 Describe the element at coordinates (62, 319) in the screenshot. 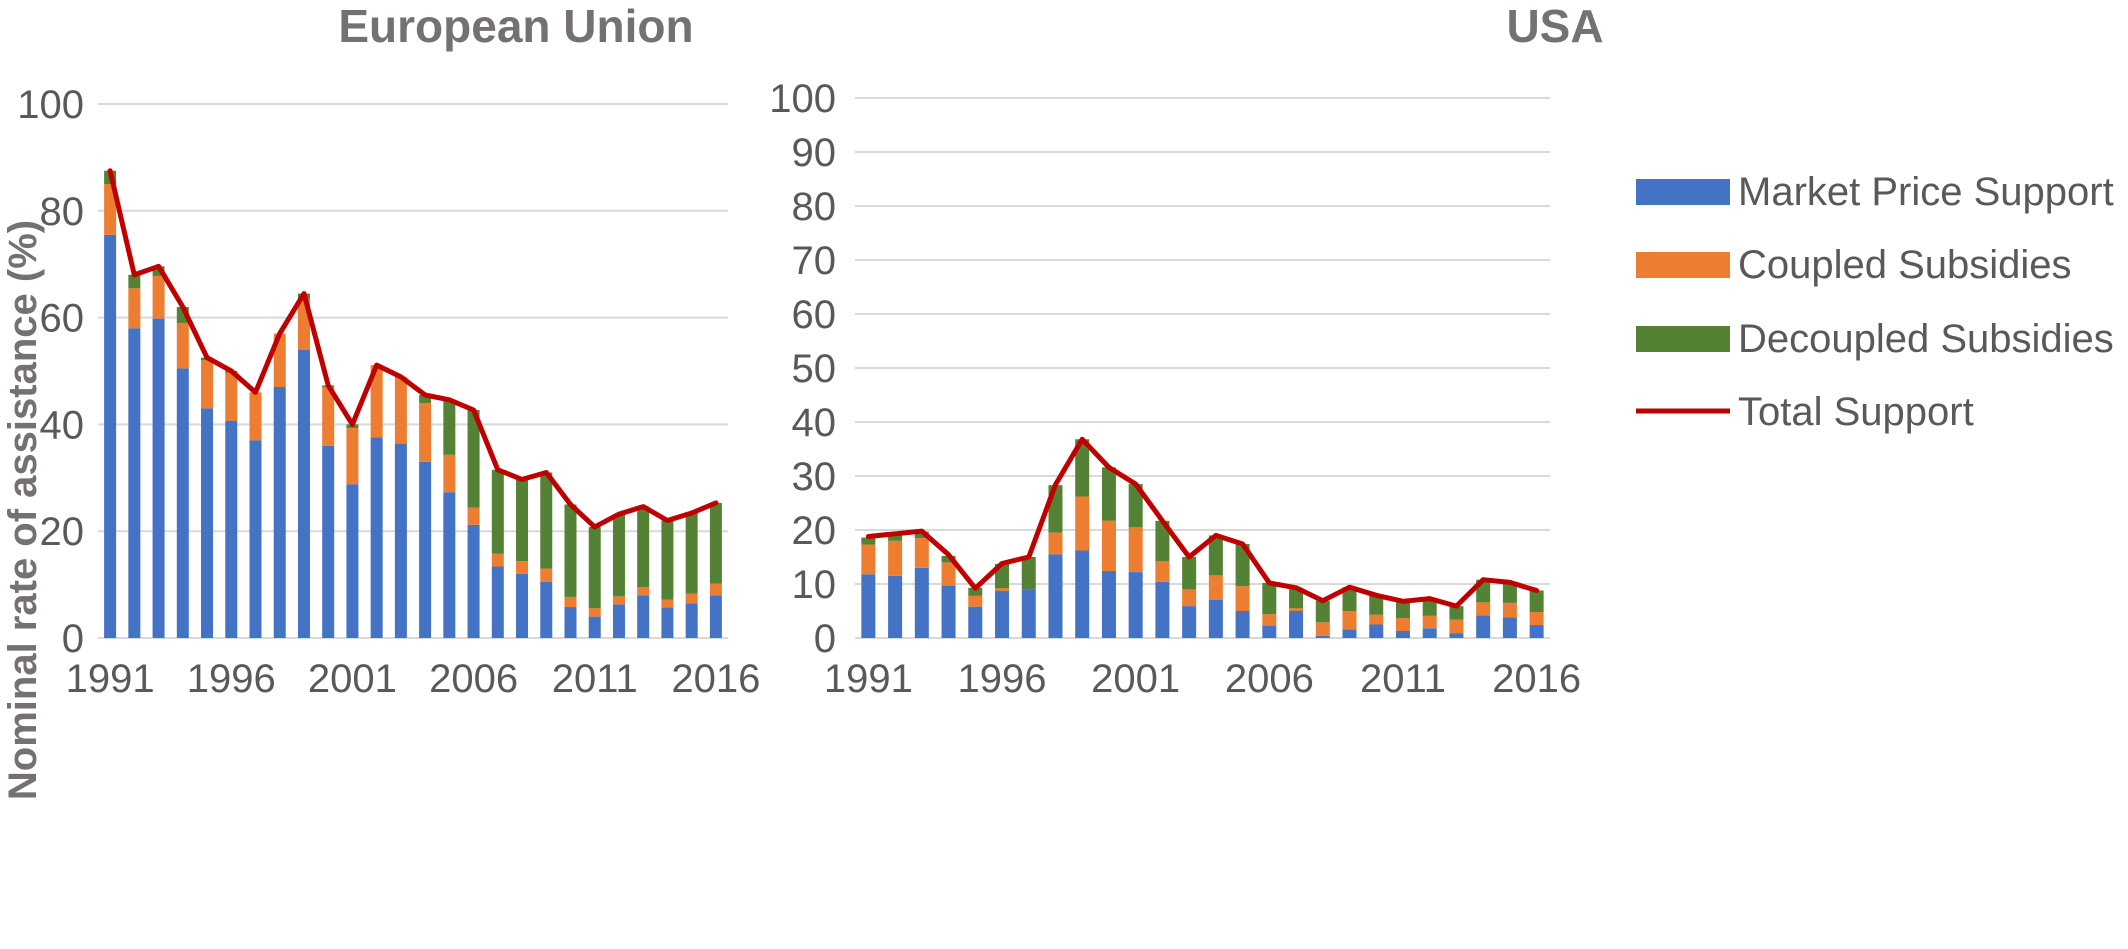

I see `eu-y-tick-label: 60` at that location.